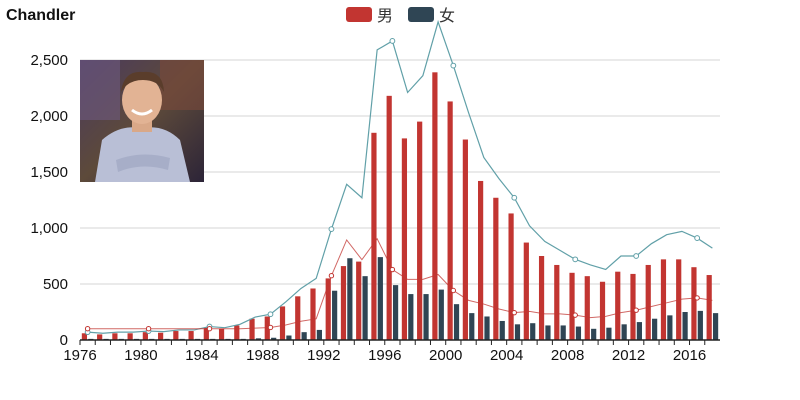 The width and height of the screenshot is (800, 400). Describe the element at coordinates (49, 60) in the screenshot. I see `y-tick-label: 2,500` at that location.